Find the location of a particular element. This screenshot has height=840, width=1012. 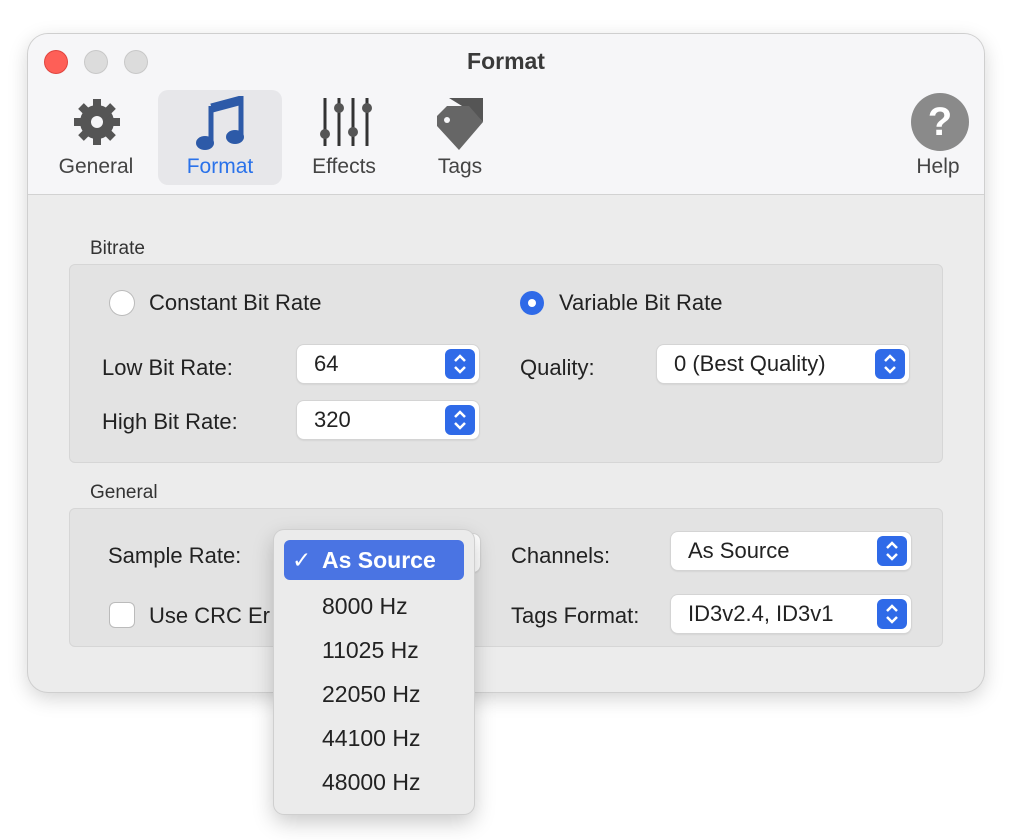

menu-item-8000: 8000 Hz is located at coordinates (374, 606).